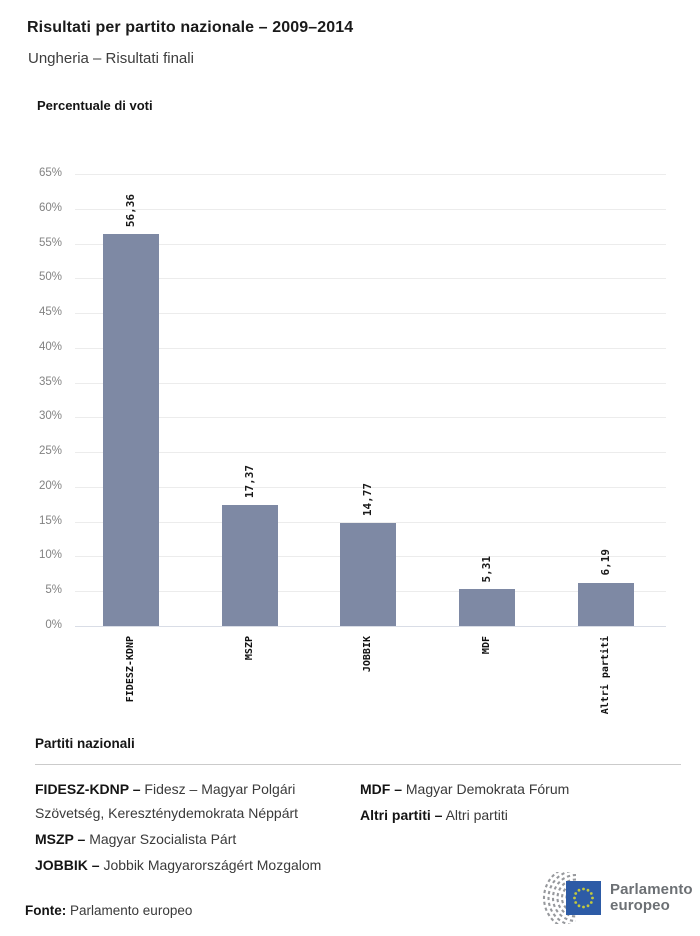  Describe the element at coordinates (130, 669) in the screenshot. I see `x-axis-category-label: FIDESZ-KDNP` at that location.